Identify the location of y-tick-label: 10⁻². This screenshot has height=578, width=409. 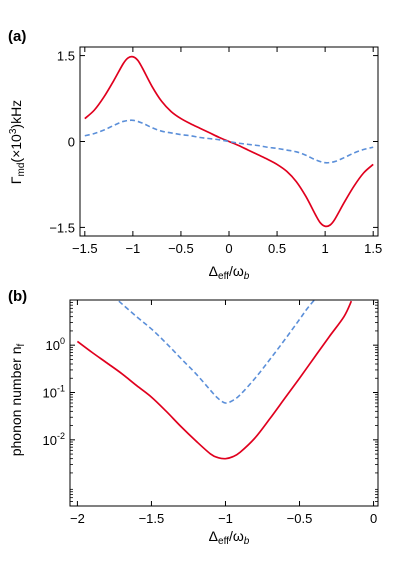
(54, 439).